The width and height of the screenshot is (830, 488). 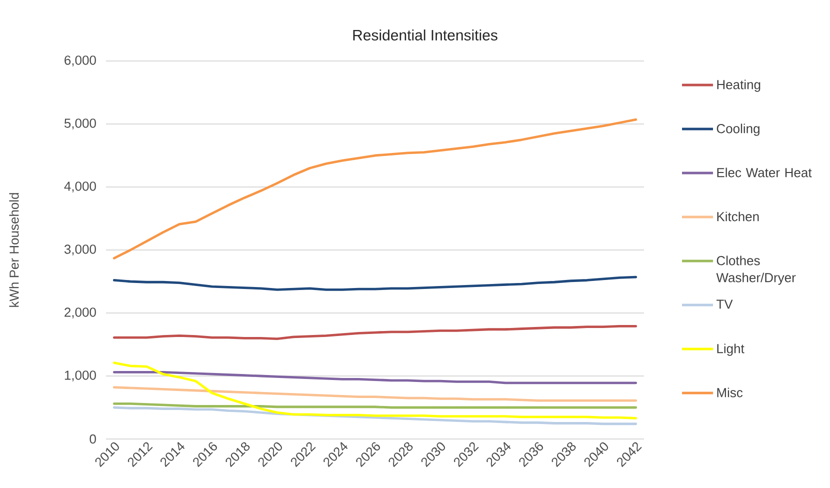 I want to click on legend-label: Cooling, so click(x=738, y=130).